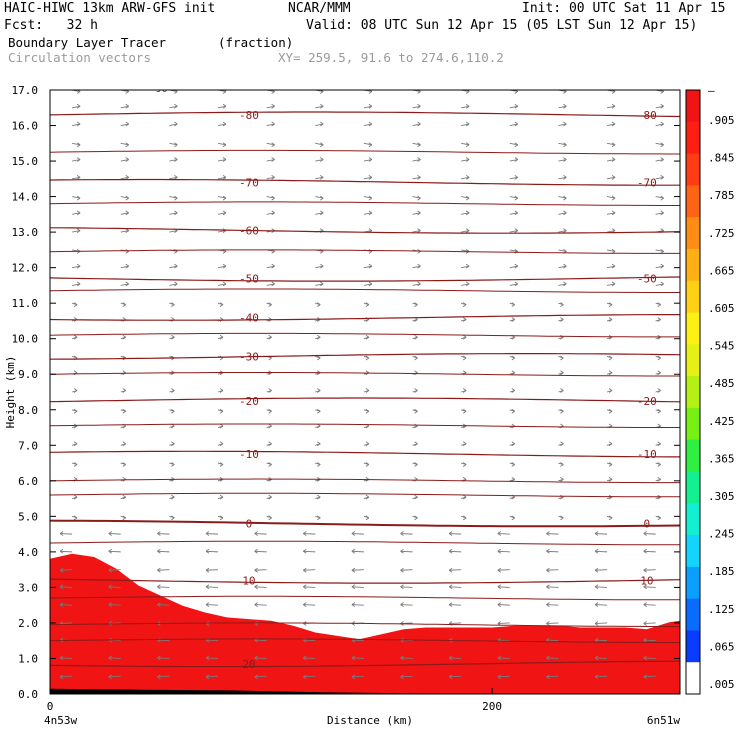 The width and height of the screenshot is (740, 740). Describe the element at coordinates (319, 8) in the screenshot. I see `org-label: NCAR/MMM` at that location.